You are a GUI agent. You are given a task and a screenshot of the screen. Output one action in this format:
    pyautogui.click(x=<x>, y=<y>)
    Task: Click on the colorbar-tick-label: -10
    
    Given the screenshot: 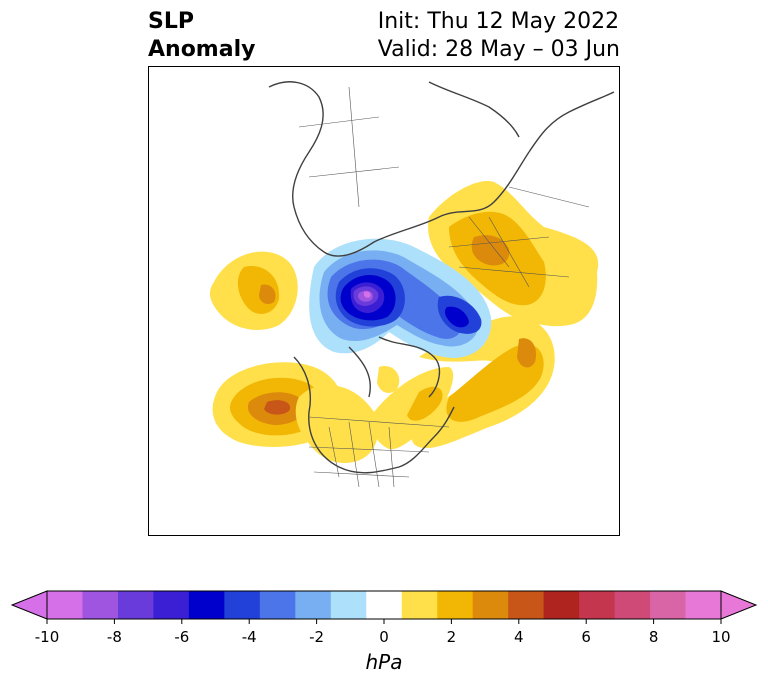 What is the action you would take?
    pyautogui.click(x=47, y=637)
    